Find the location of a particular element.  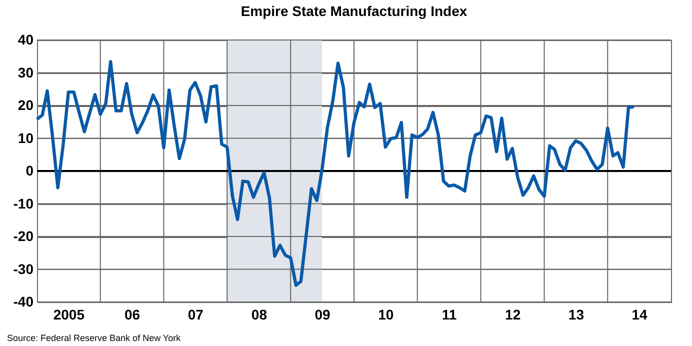

x-tick-label: 06 is located at coordinates (132, 314).